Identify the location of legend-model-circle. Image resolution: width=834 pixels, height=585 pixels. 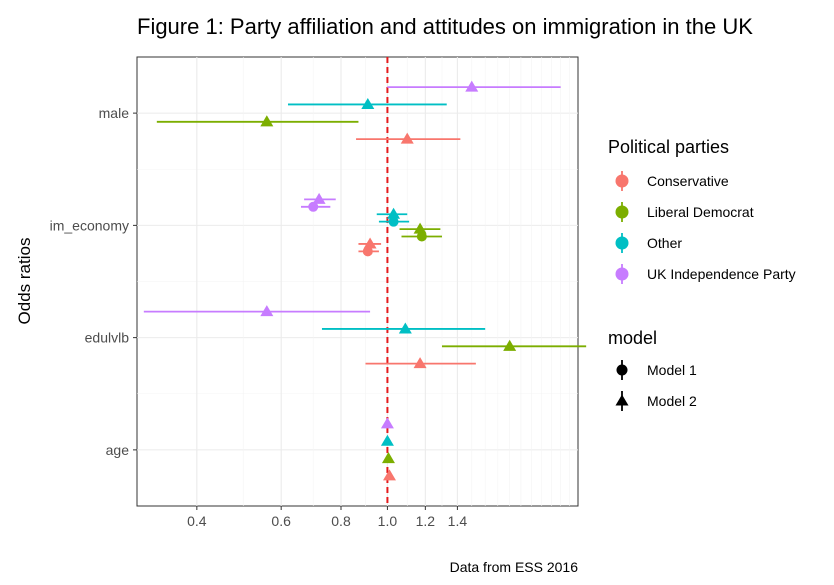
(622, 370).